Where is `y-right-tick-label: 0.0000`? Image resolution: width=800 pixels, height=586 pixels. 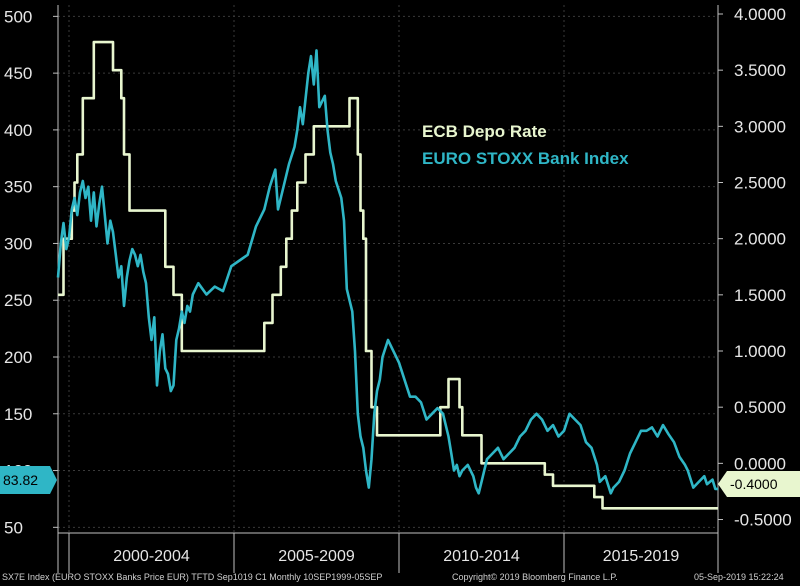 y-right-tick-label: 0.0000 is located at coordinates (760, 463).